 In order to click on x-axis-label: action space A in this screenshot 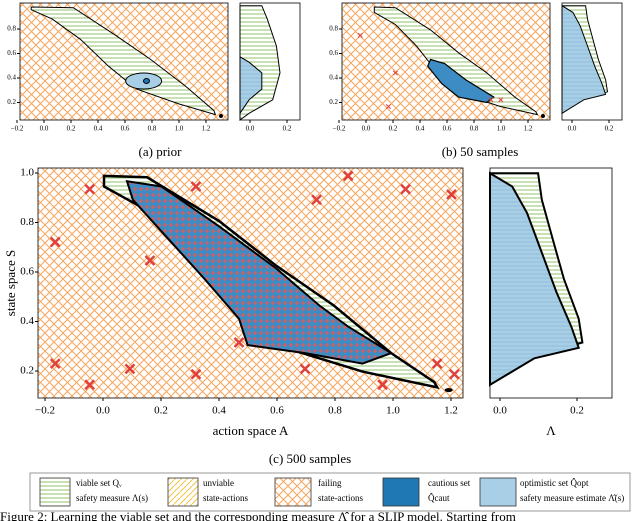, I will do `click(251, 430)`.